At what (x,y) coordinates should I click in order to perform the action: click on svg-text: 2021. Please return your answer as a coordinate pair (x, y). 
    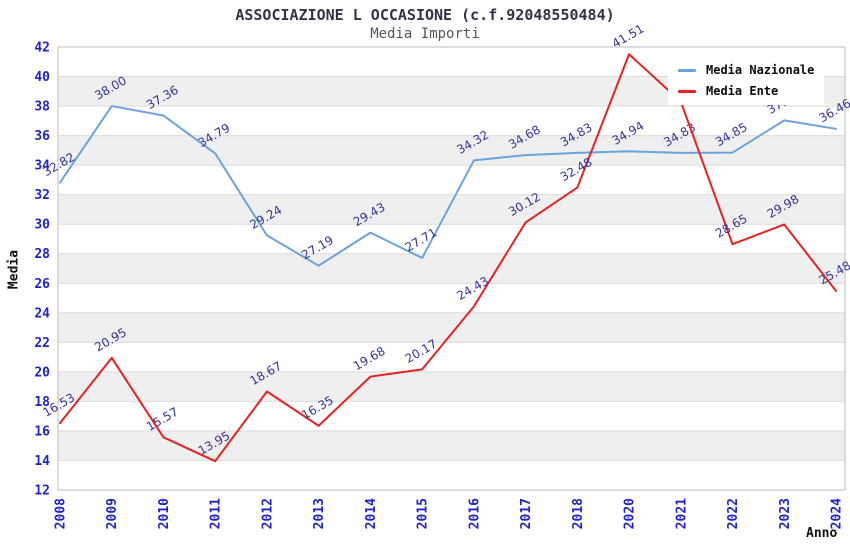
    Looking at the image, I should click on (681, 513).